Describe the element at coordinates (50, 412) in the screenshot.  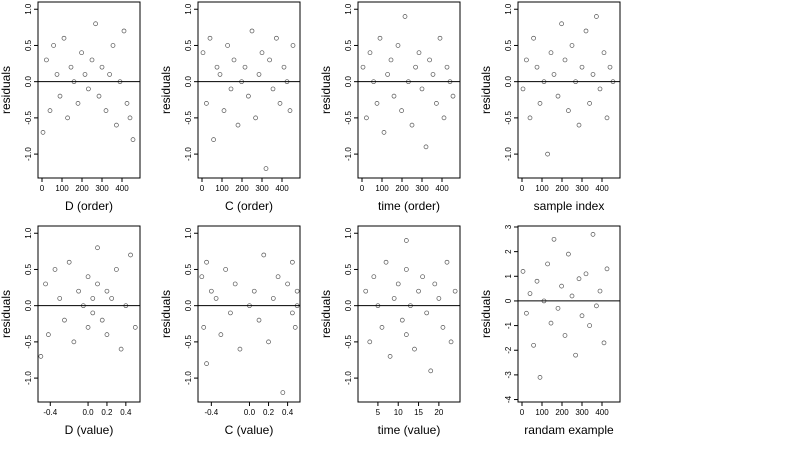
I see `x-tick-label: -0.4` at that location.